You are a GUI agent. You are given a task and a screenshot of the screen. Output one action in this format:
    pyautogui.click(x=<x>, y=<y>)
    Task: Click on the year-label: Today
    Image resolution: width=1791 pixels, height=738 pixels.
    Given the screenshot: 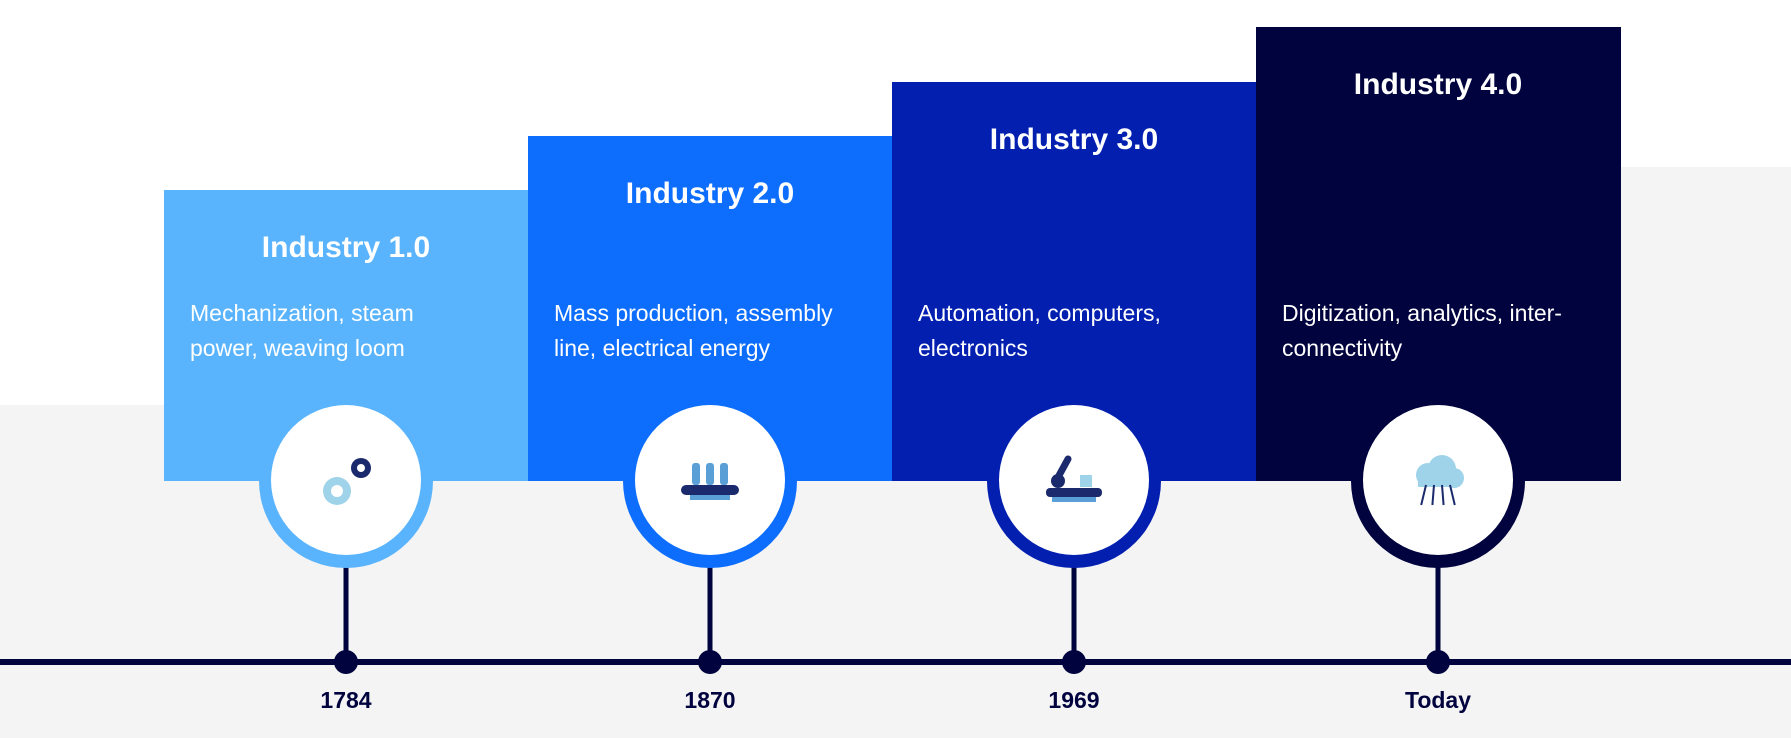 What is the action you would take?
    pyautogui.click(x=1438, y=700)
    